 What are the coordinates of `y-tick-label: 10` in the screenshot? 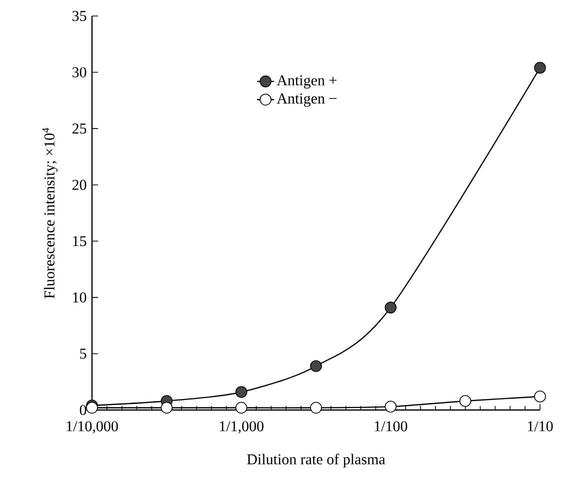 It's located at (79, 297).